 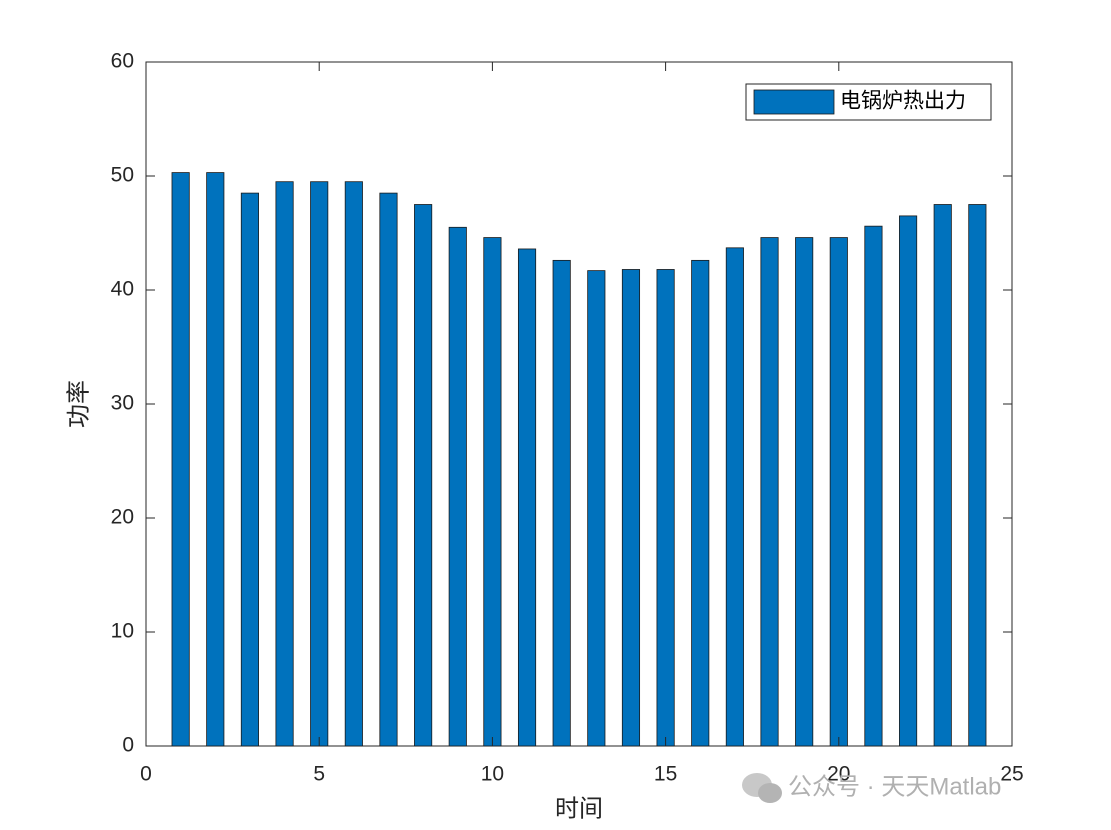 What do you see at coordinates (492, 774) in the screenshot?
I see `x-tick-label: 10` at bounding box center [492, 774].